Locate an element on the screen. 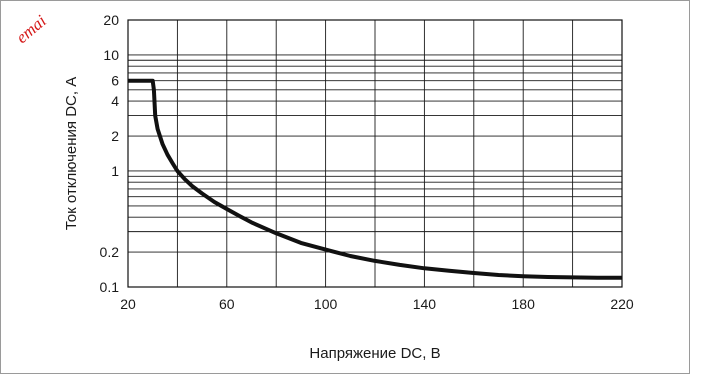 The width and height of the screenshot is (702, 374). x-axis-label: Напряжение DC, В is located at coordinates (374, 353).